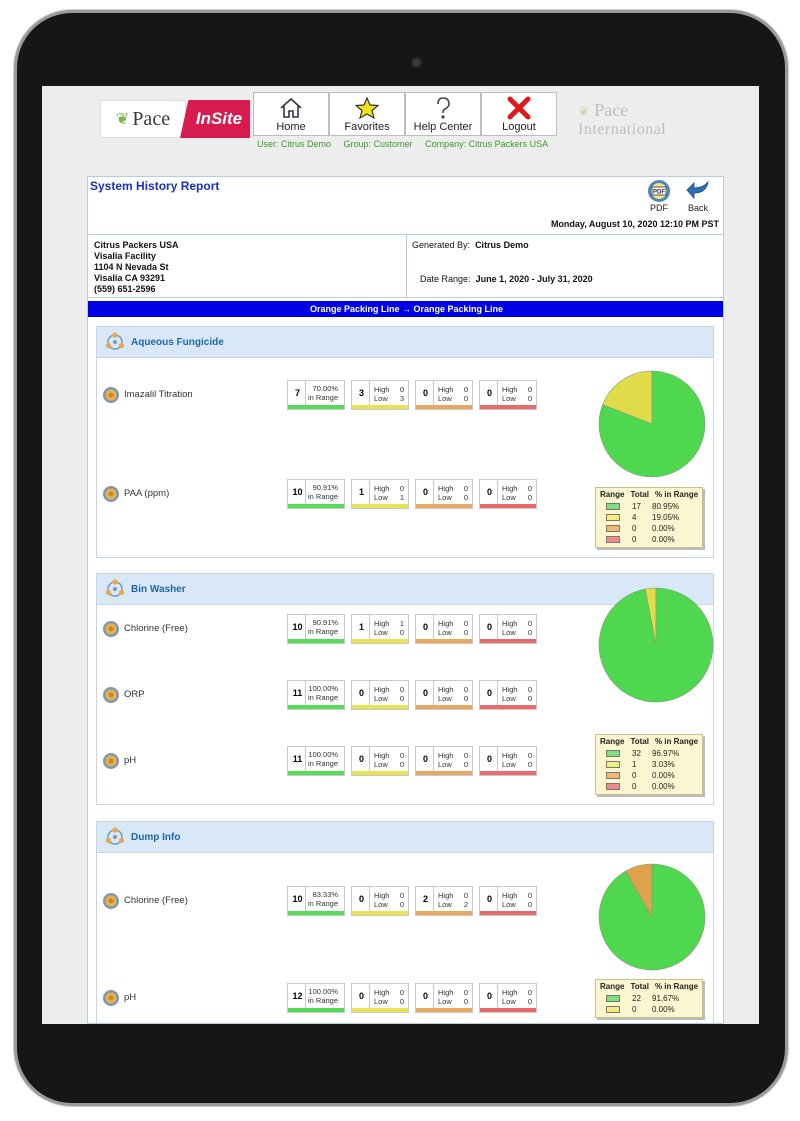 The image size is (800, 1121). I want to click on legend-total: 17, so click(636, 506).